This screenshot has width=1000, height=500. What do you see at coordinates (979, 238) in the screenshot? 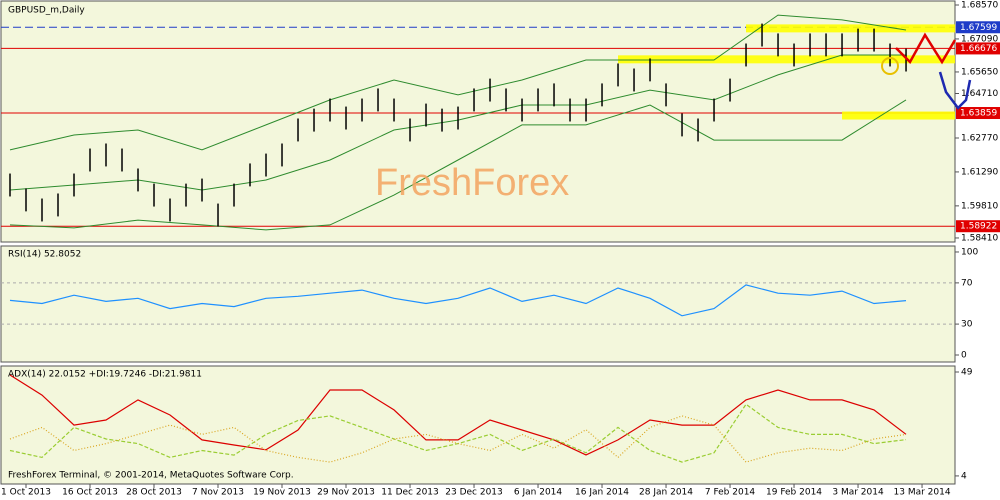
I see `y-tick-label: 1.58410` at bounding box center [979, 238].